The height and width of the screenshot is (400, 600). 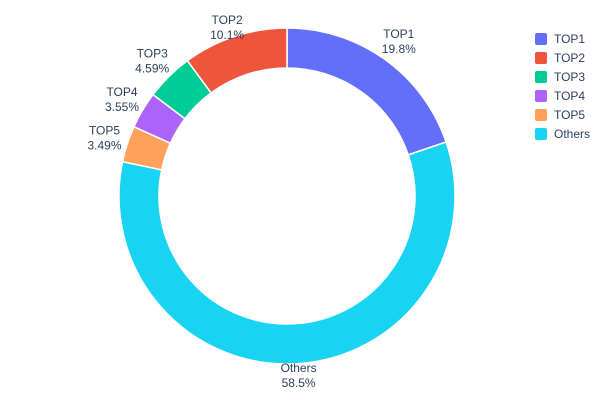 What do you see at coordinates (104, 137) in the screenshot?
I see `slice-label-top5: TOP5 3.49%` at bounding box center [104, 137].